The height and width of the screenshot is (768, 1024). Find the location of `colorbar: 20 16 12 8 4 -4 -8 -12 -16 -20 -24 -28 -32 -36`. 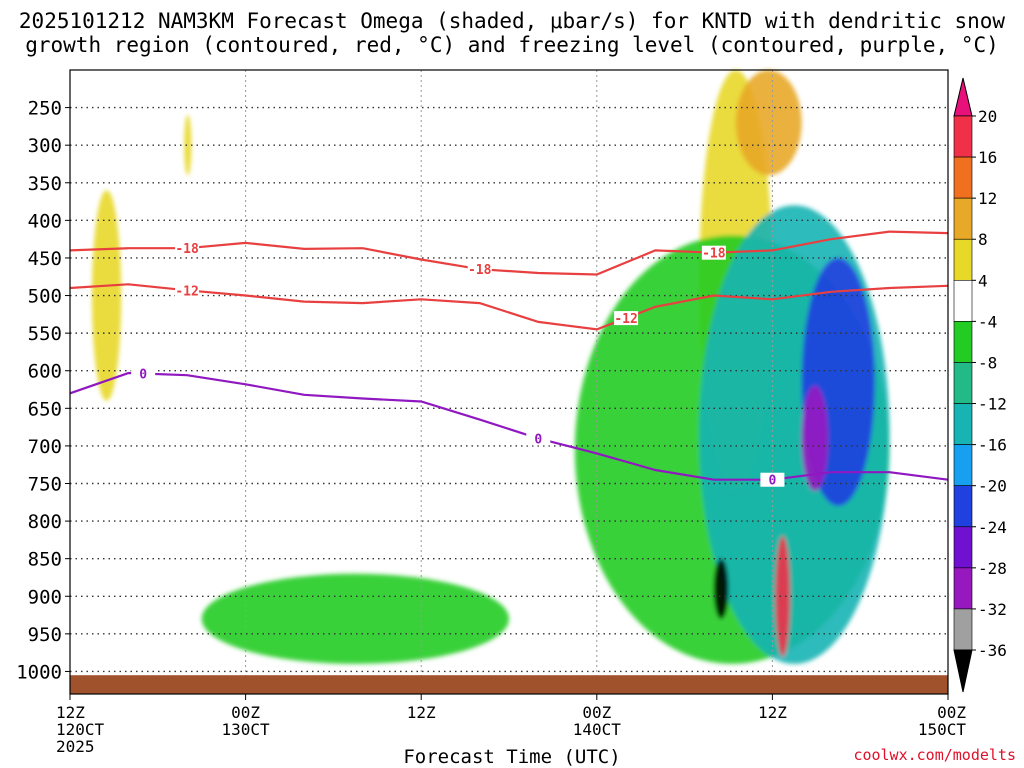

colorbar: 20 16 12 8 4 -4 -8 -12 -16 -20 -24 -28 -32 -36 is located at coordinates (980, 385).